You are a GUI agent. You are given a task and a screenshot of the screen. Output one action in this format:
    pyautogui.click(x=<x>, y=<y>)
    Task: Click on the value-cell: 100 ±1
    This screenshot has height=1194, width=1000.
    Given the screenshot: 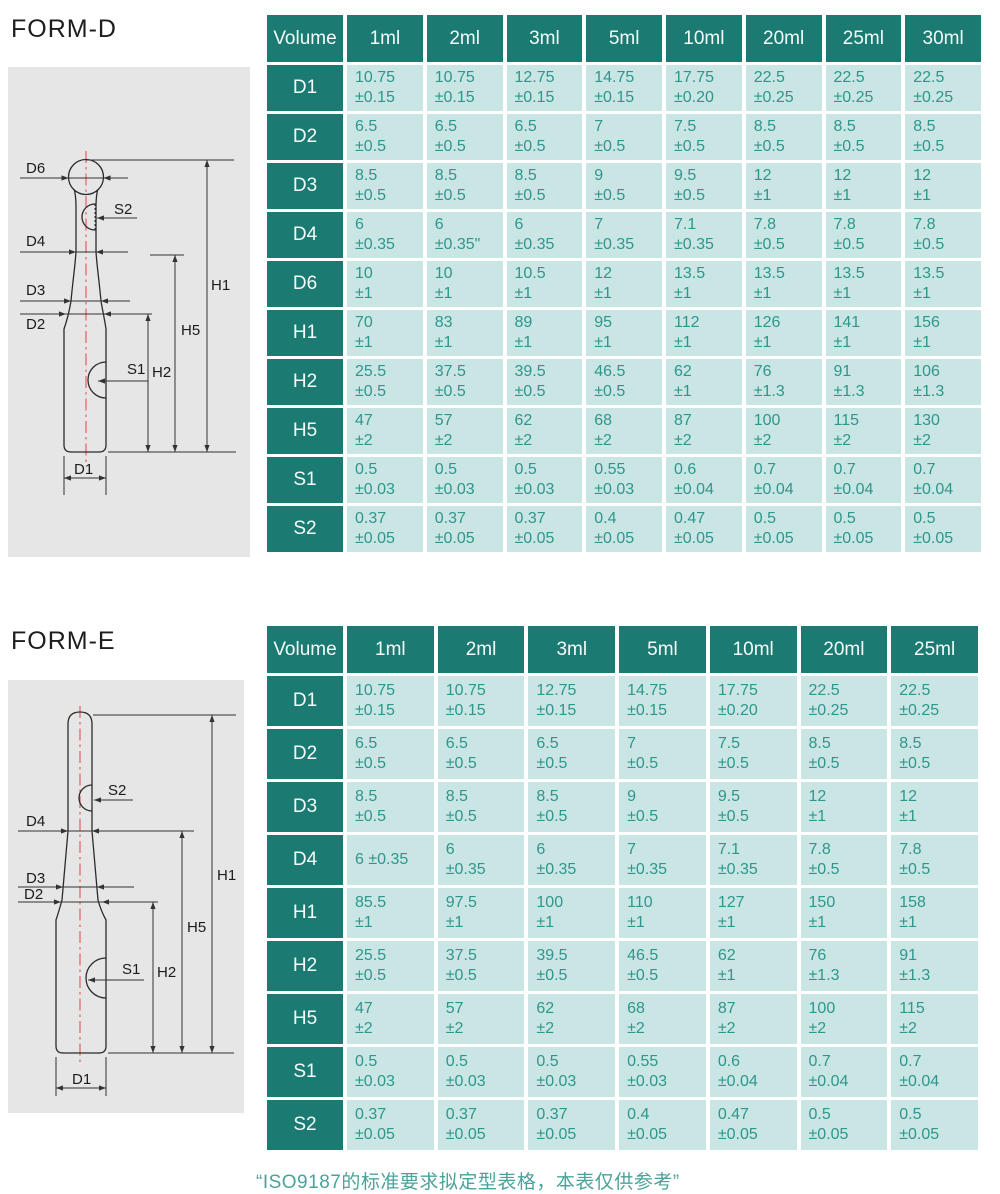 What is the action you would take?
    pyautogui.click(x=572, y=913)
    